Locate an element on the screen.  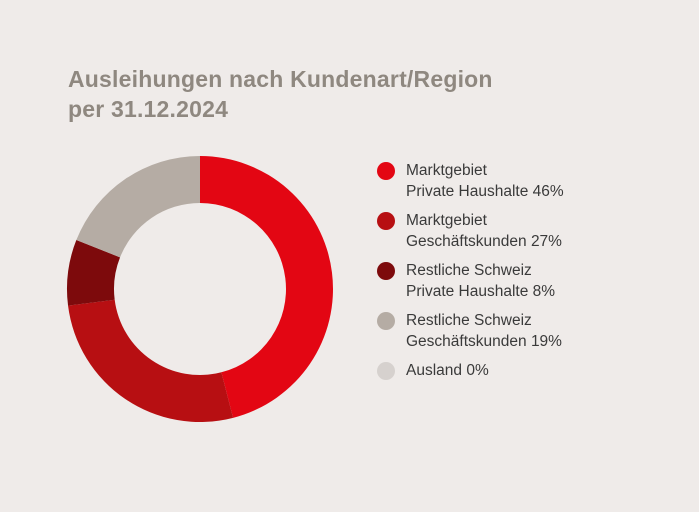
legend-label-3: Restliche Schweiz Private Haushalte 8% is located at coordinates (485, 281).